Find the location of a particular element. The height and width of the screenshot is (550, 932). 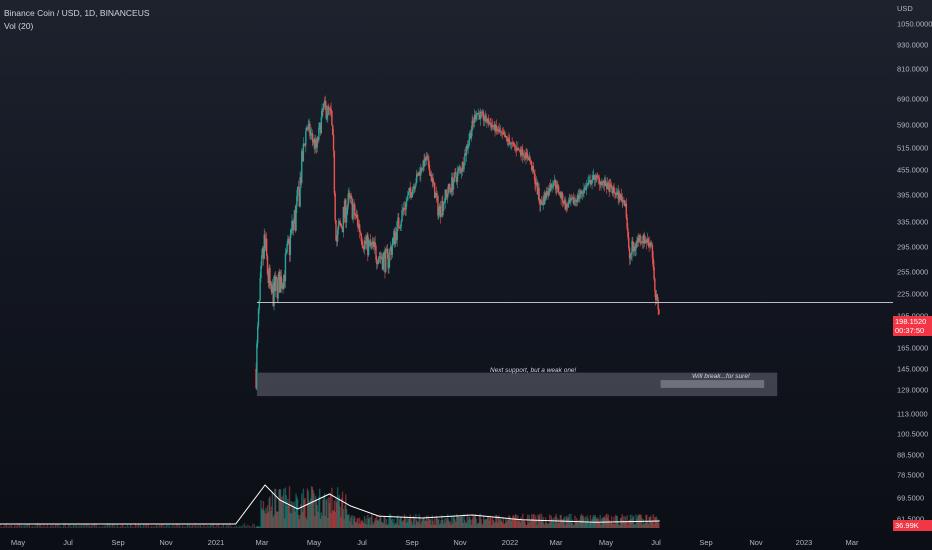

volume-indicator-label: Vol (20) is located at coordinates (19, 26).